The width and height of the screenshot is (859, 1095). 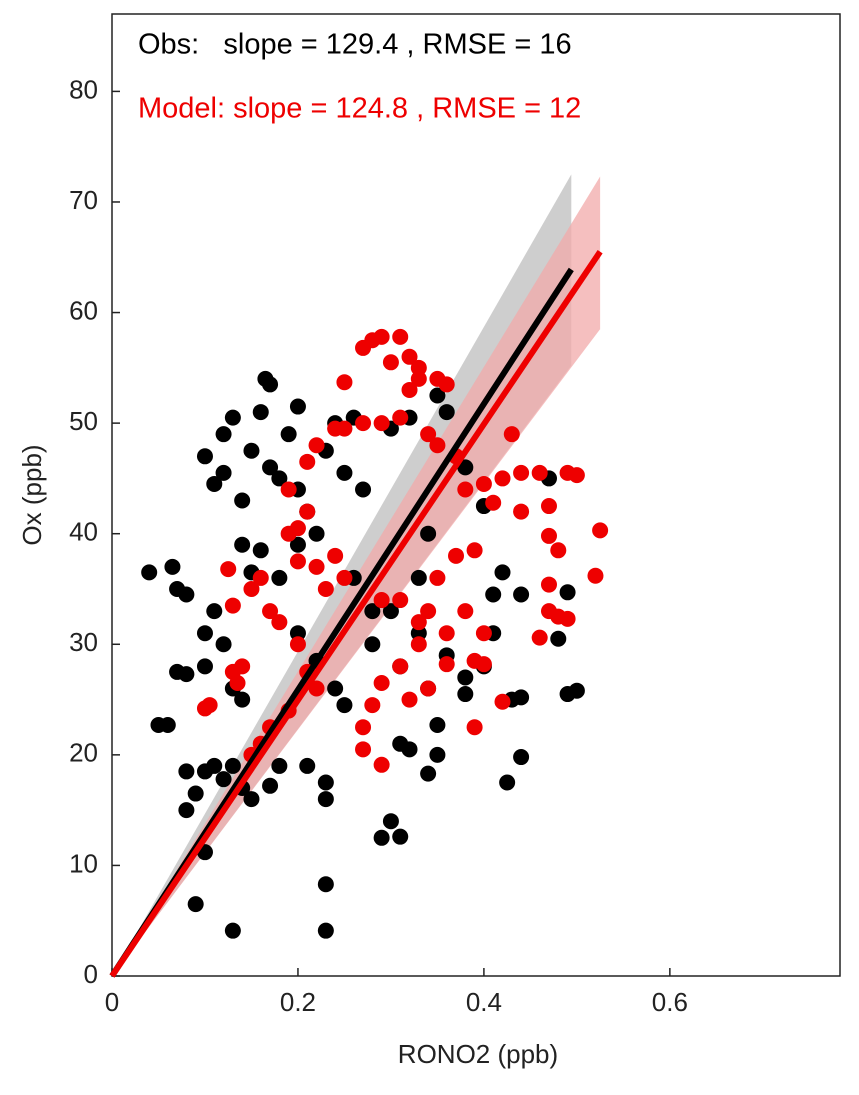 I want to click on y-tick-label: 70, so click(x=83, y=200).